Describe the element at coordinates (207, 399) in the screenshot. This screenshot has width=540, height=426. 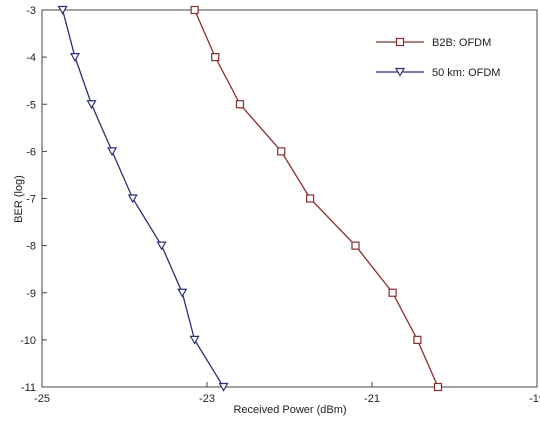
I see `x-tick-label: -23` at that location.